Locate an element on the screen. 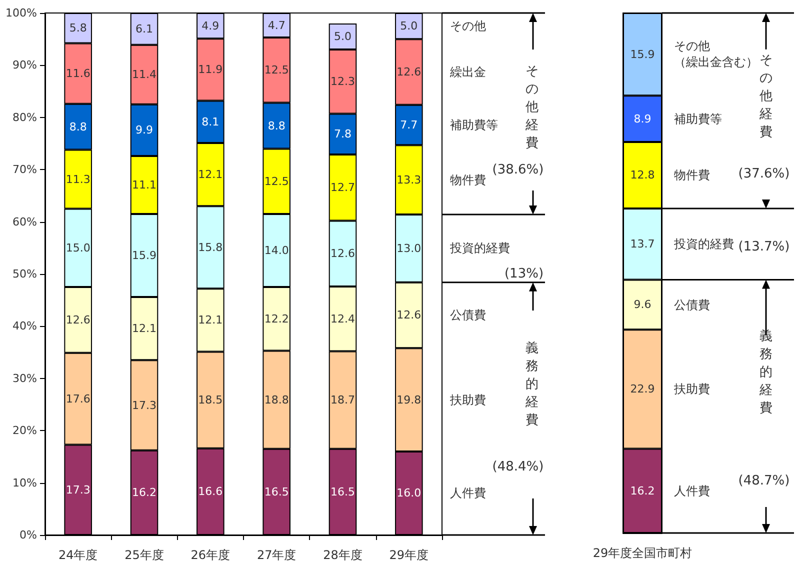  data-label: 11.4 is located at coordinates (144, 75).